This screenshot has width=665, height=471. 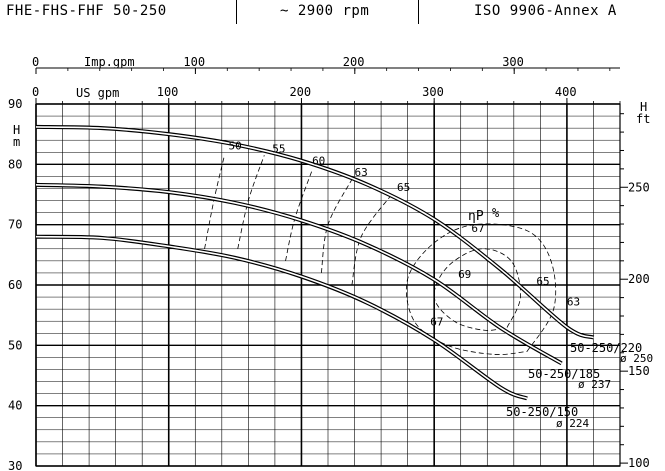 What do you see at coordinates (566, 92) in the screenshot?
I see `x-primary-tick-label: 400` at bounding box center [566, 92].